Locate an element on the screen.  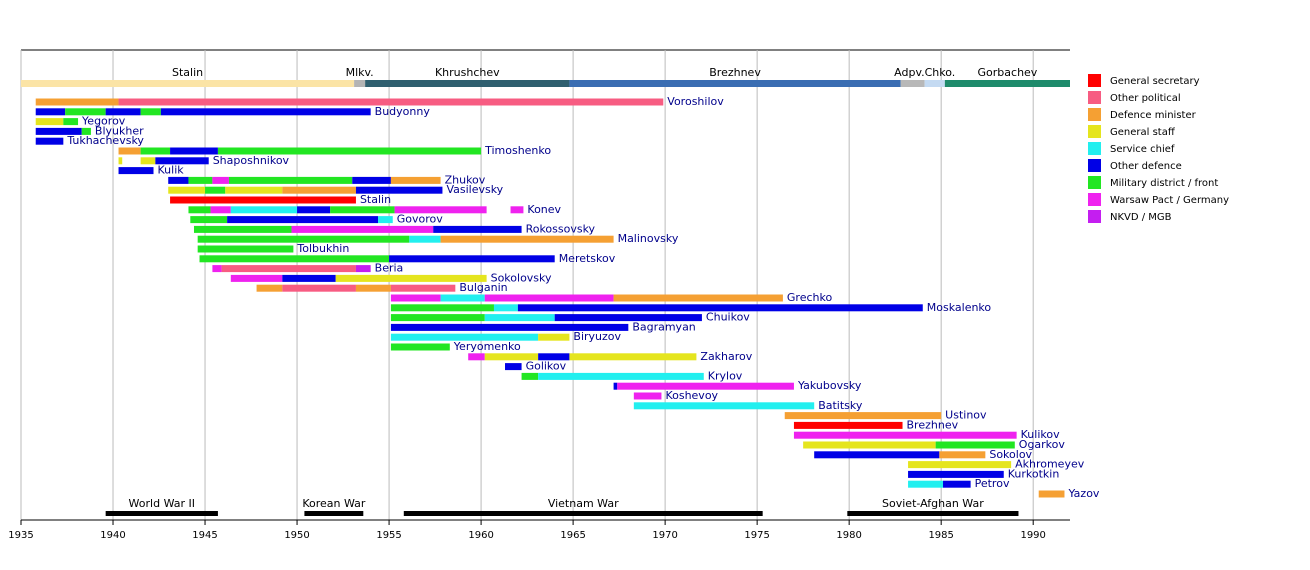
person-label: Golikov is located at coordinates (546, 366).